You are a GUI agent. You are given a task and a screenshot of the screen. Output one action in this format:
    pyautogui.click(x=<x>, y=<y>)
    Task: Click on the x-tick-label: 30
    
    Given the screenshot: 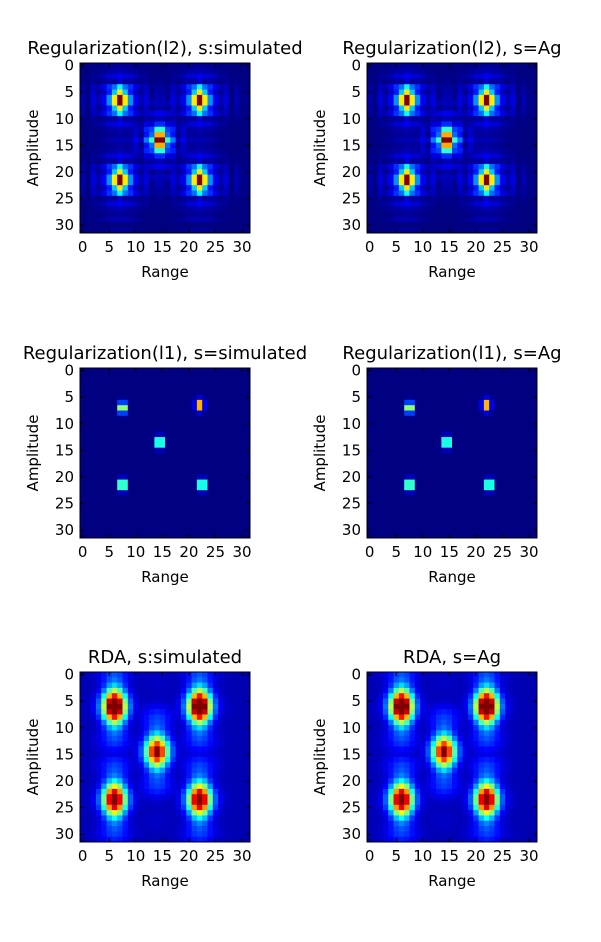 What is the action you would take?
    pyautogui.click(x=528, y=247)
    